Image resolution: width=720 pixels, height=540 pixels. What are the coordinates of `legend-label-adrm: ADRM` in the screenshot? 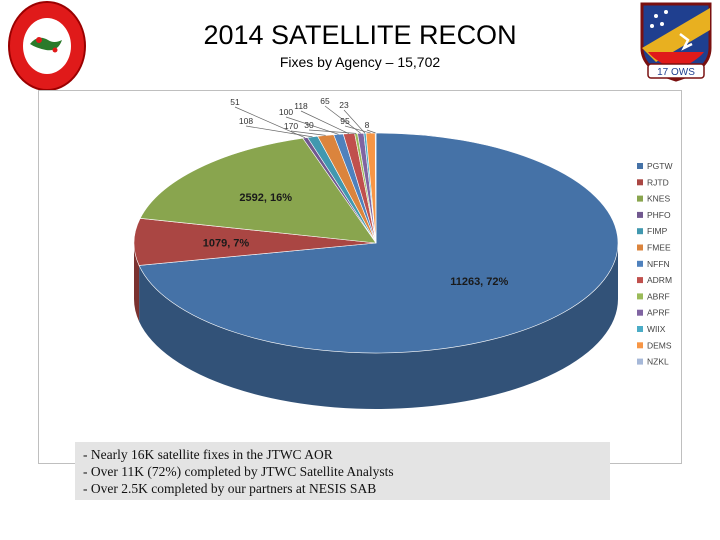 It's located at (659, 280).